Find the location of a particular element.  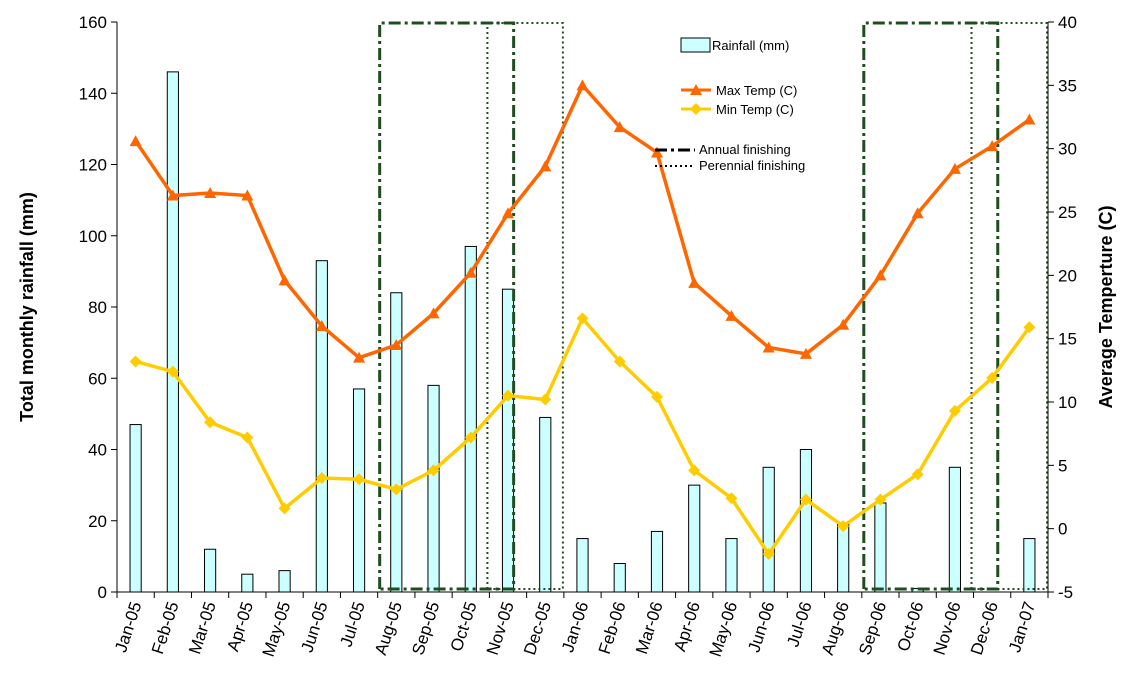

legend-label: Rainfall (mm) is located at coordinates (750, 45).